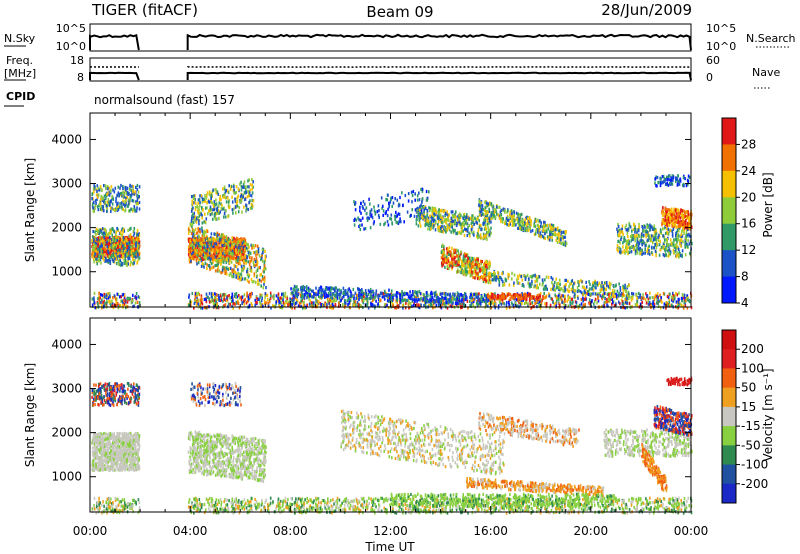 The width and height of the screenshot is (800, 554). Describe the element at coordinates (399, 12) in the screenshot. I see `beam-title: Beam 09` at that location.